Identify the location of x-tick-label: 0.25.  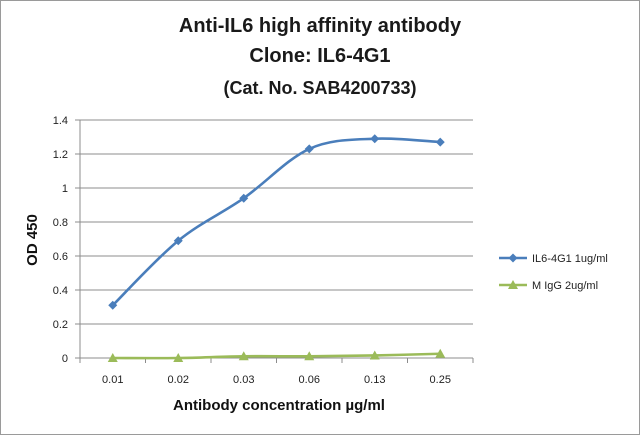
(440, 380).